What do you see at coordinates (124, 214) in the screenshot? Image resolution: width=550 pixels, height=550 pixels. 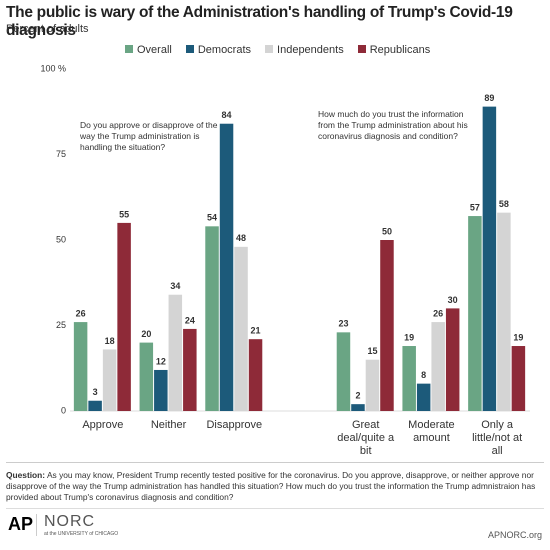 I see `value-label: 55` at bounding box center [124, 214].